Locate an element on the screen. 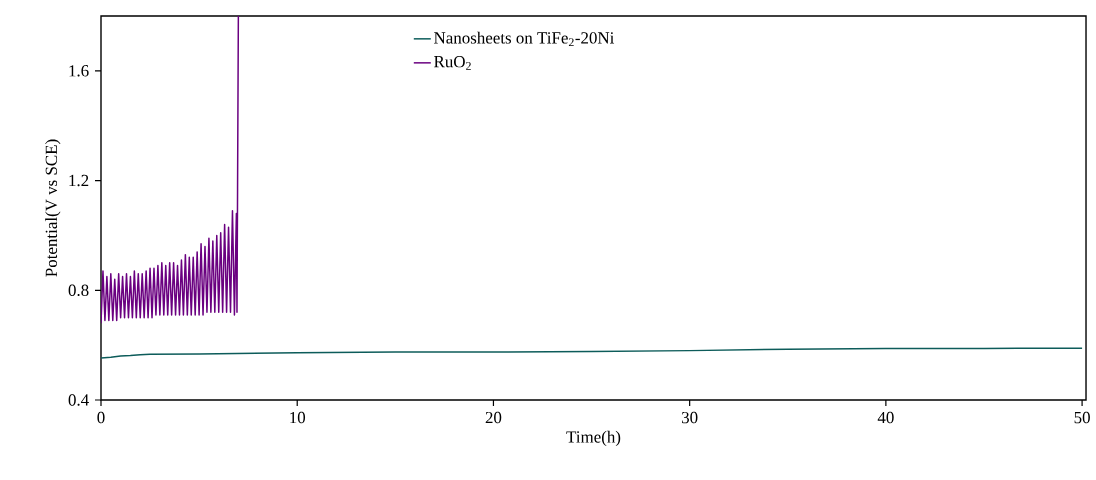  x-tick-label: 40 is located at coordinates (885, 417).